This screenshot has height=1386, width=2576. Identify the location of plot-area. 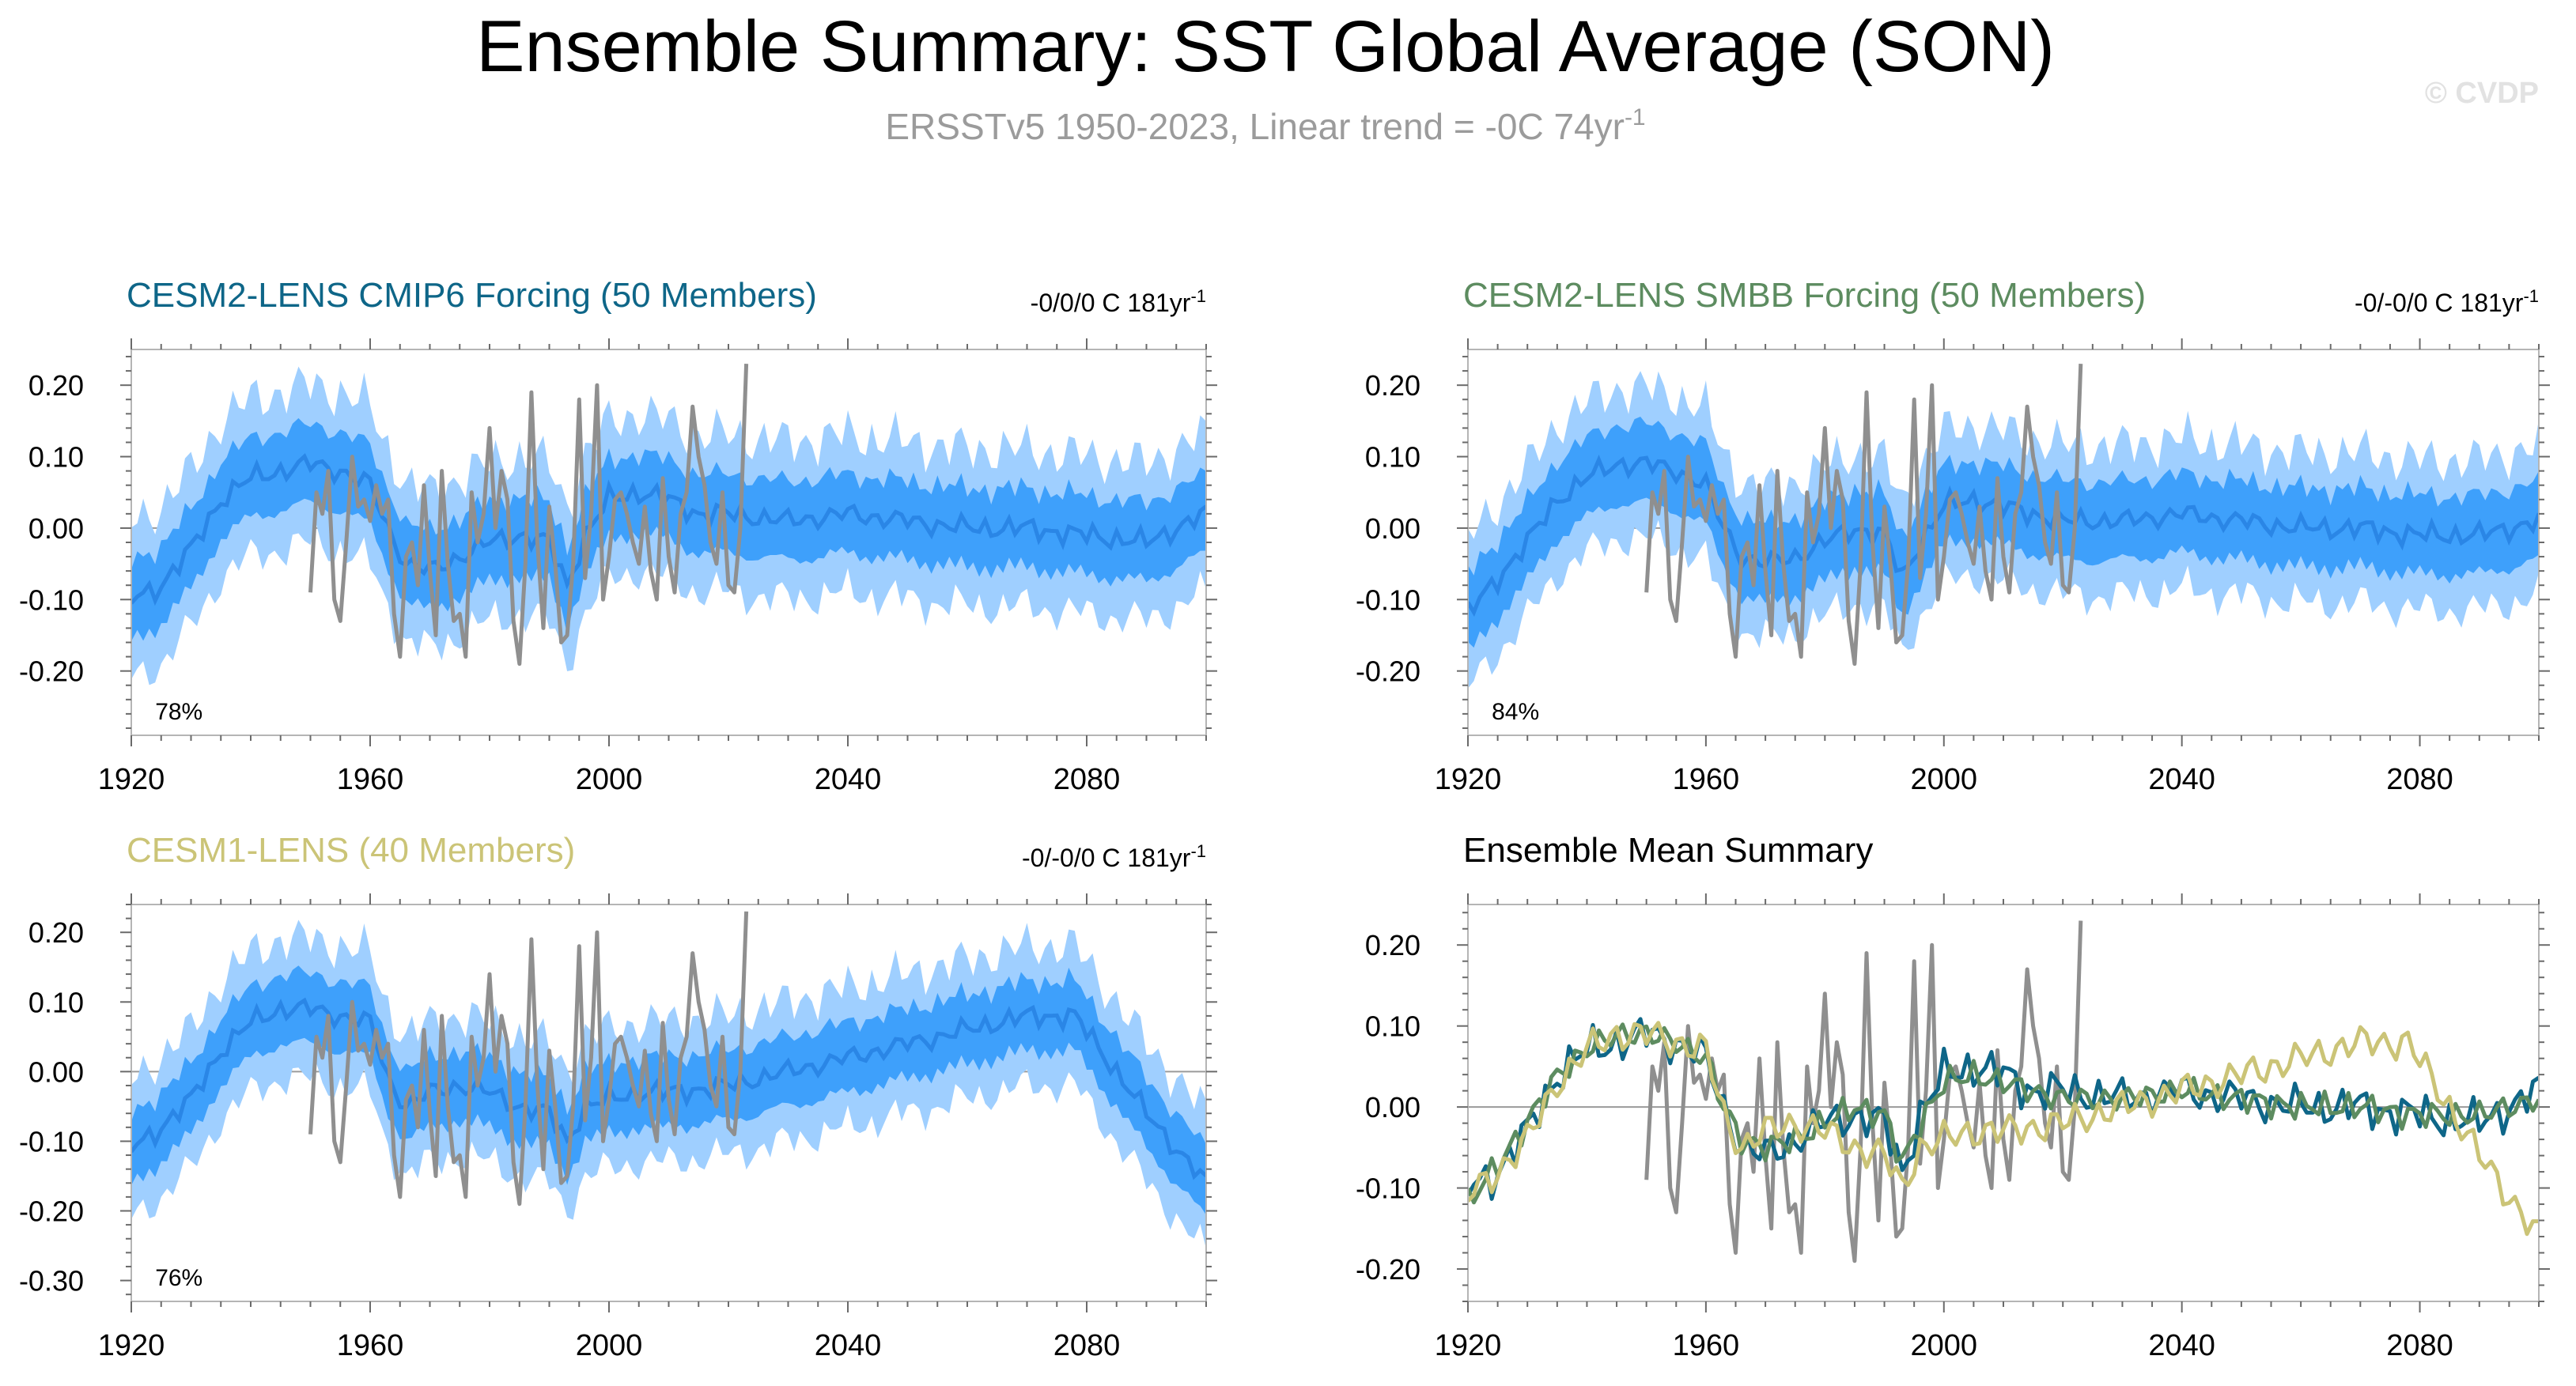
(2003, 1102).